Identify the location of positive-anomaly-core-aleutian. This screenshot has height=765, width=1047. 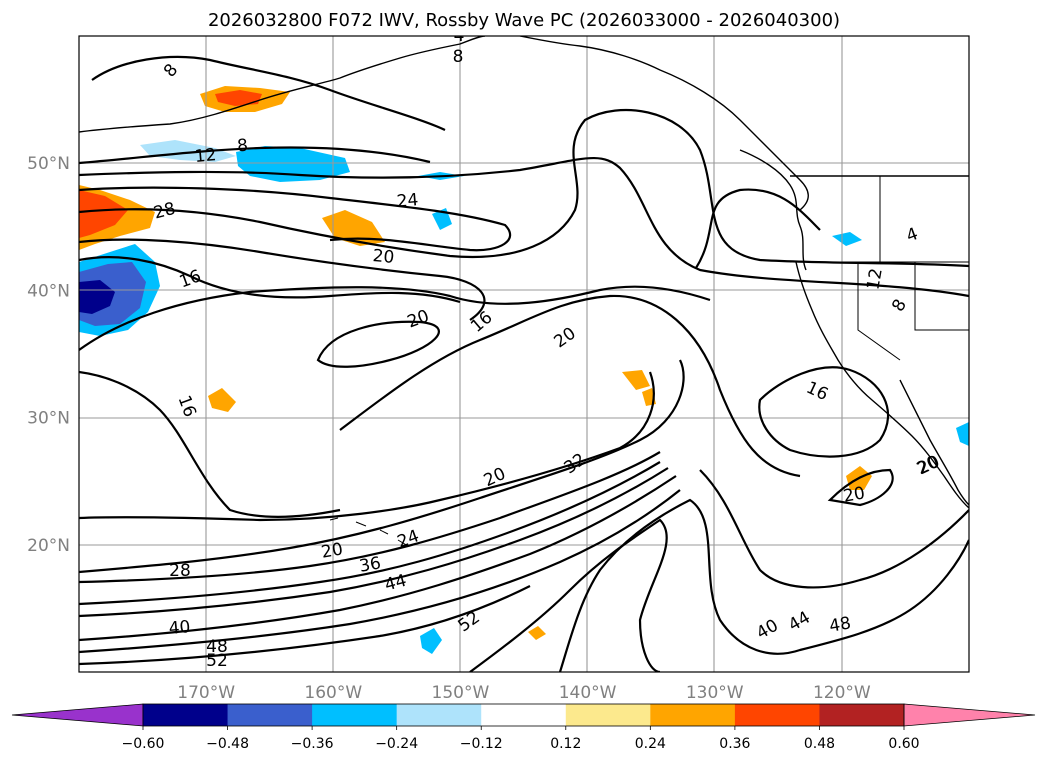
(238, 98).